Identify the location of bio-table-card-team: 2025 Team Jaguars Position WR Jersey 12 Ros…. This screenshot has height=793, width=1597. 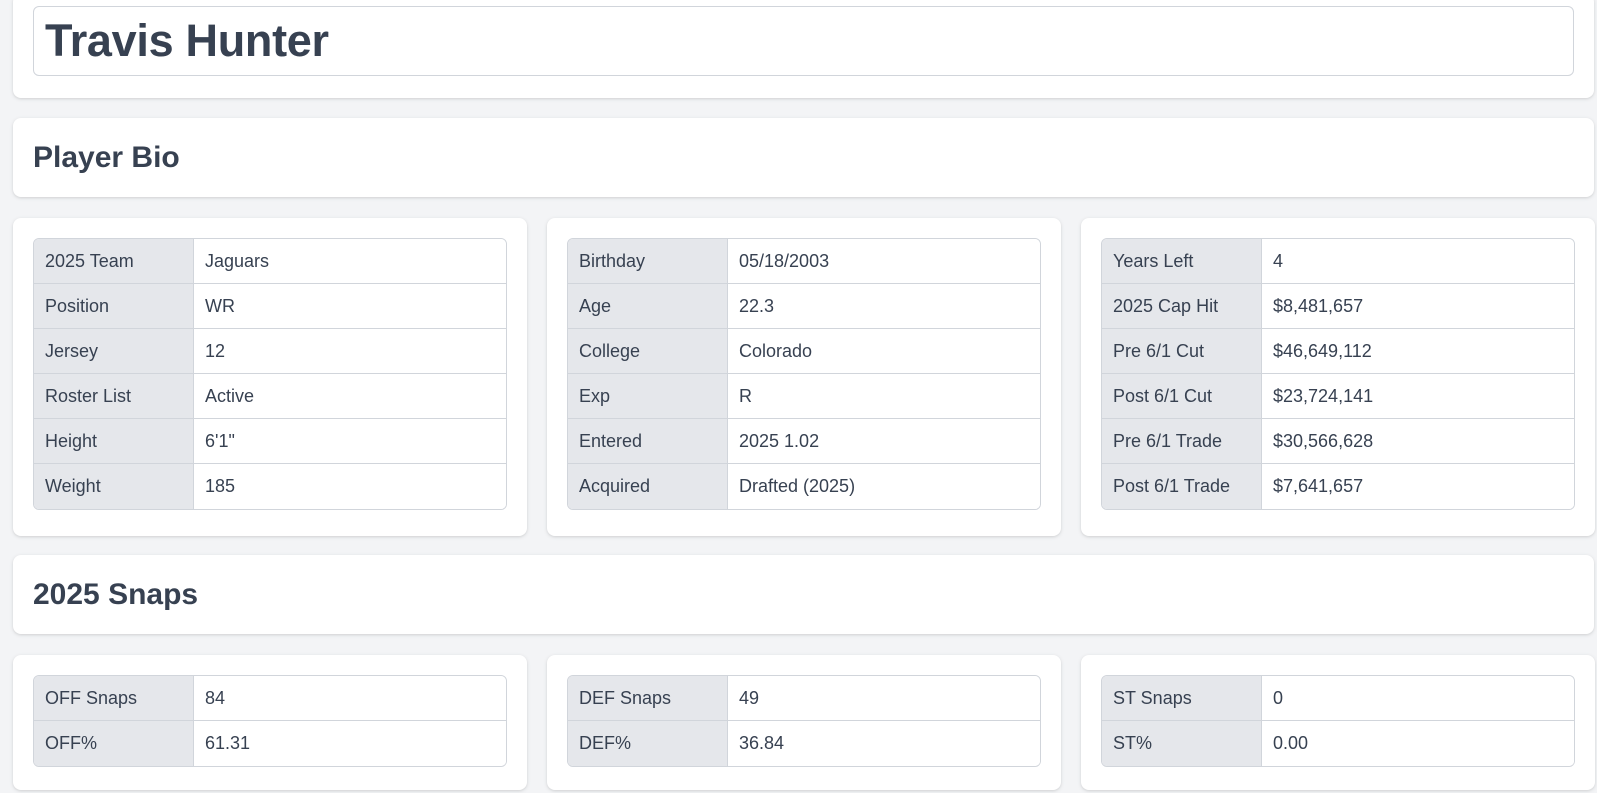
(270, 377).